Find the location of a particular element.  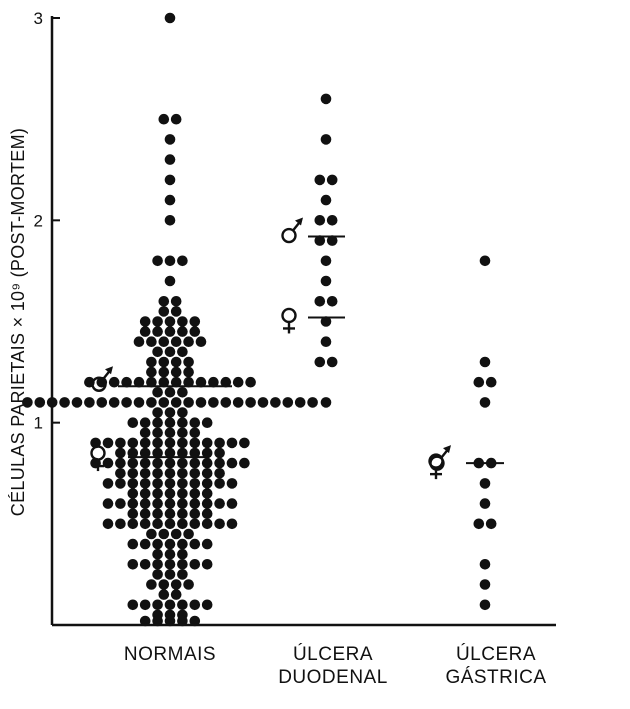

male-symbol-ring is located at coordinates (289, 235).